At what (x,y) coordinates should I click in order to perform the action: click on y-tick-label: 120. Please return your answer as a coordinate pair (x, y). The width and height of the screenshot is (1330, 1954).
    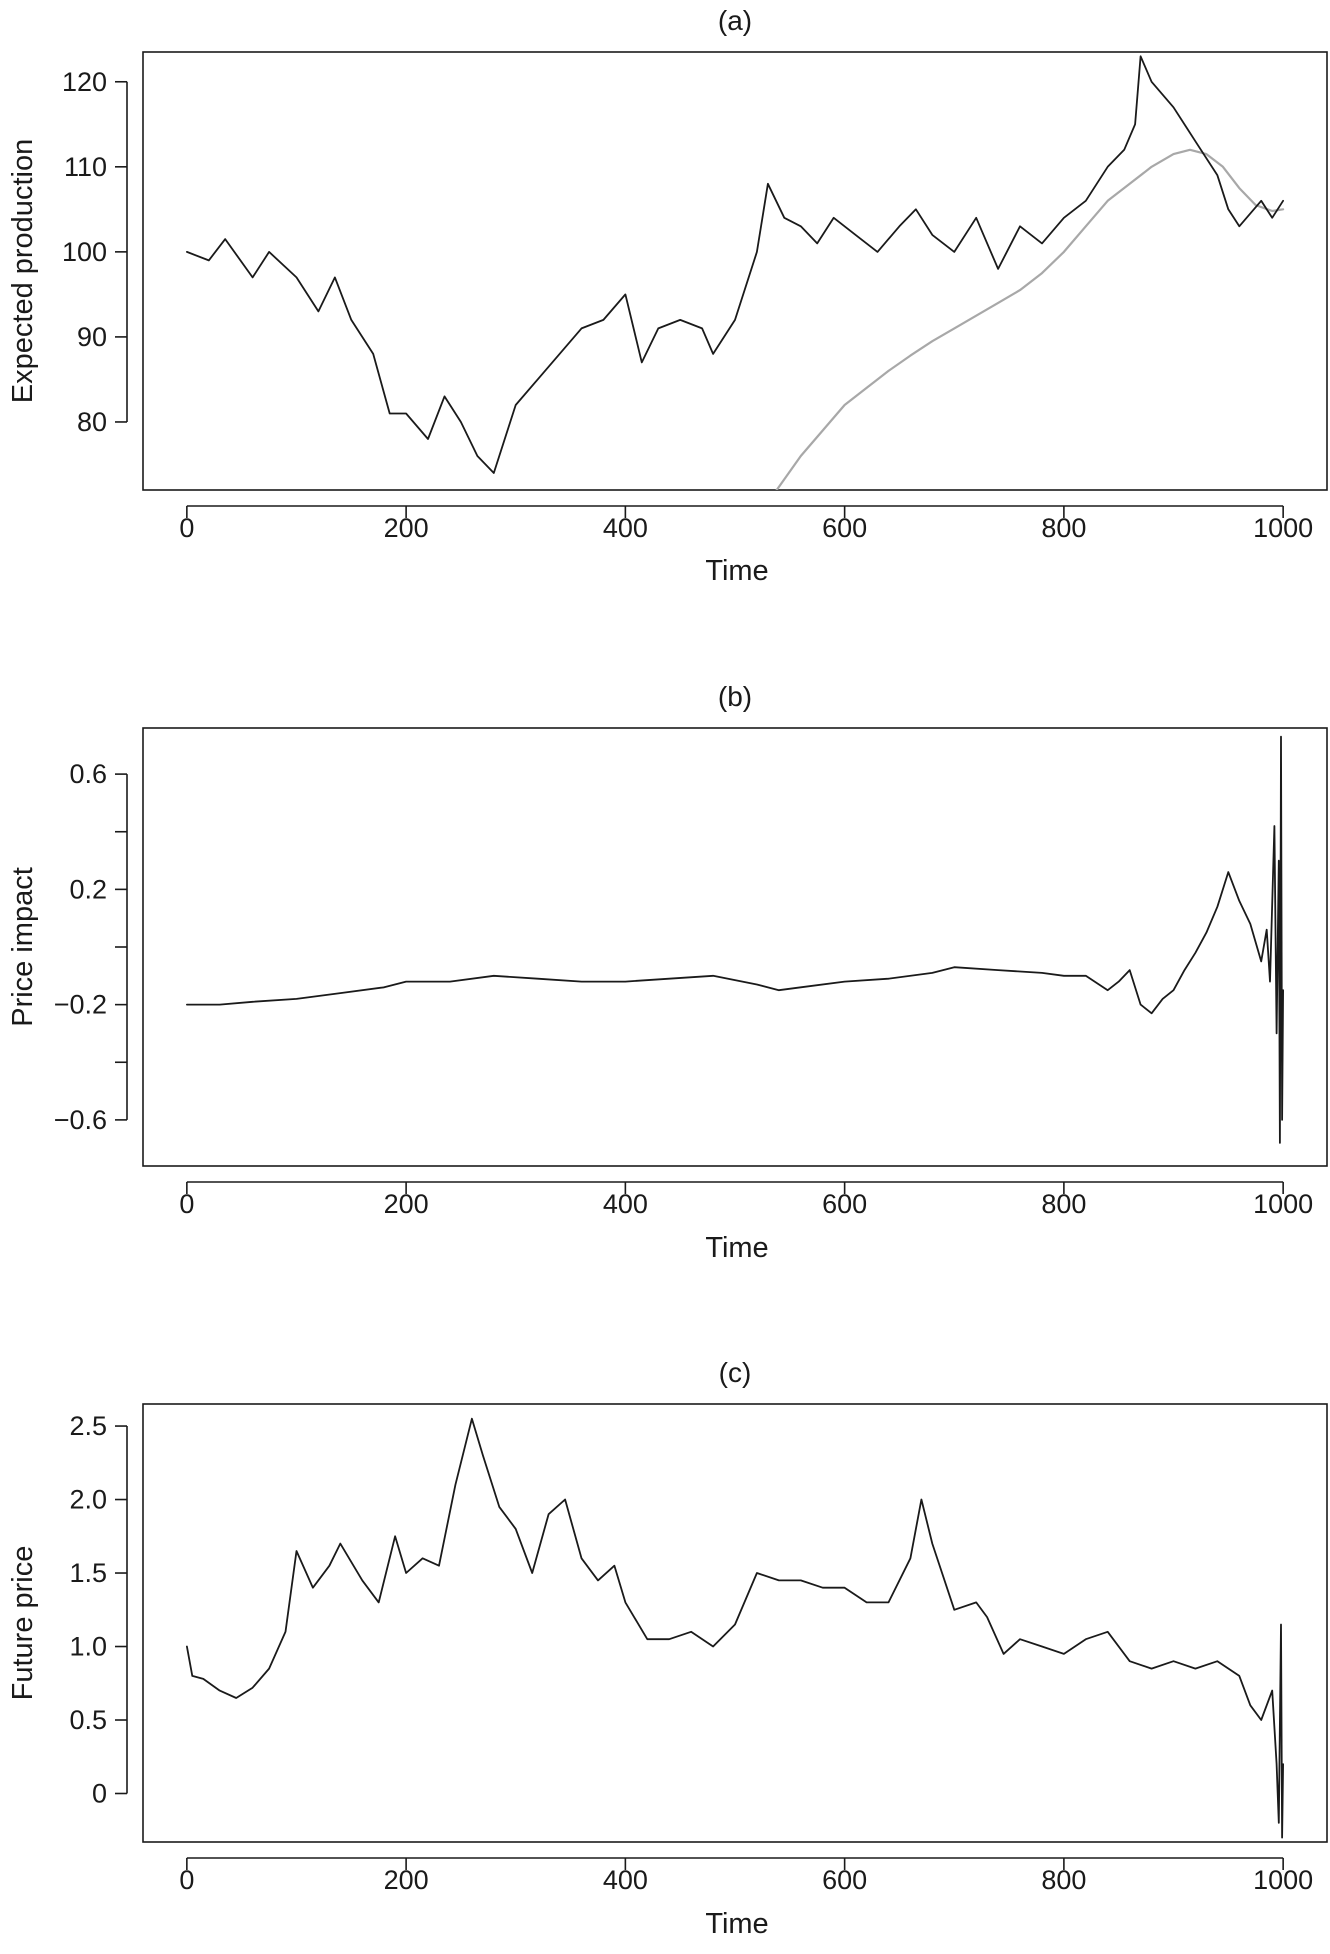
    Looking at the image, I should click on (84, 82).